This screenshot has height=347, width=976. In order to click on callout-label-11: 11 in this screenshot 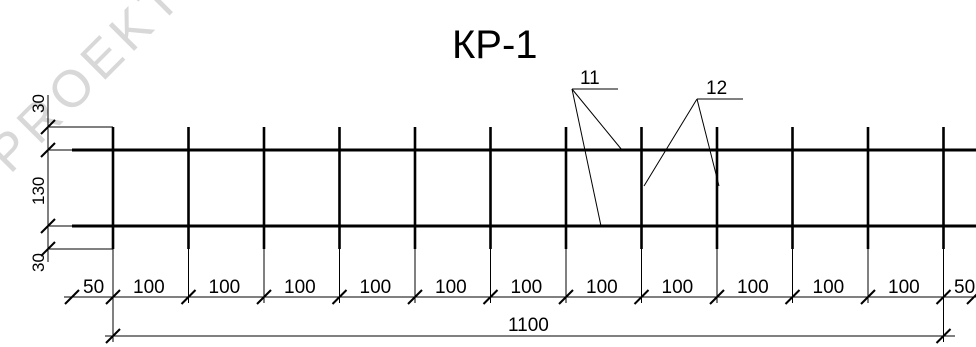, I will do `click(590, 78)`.